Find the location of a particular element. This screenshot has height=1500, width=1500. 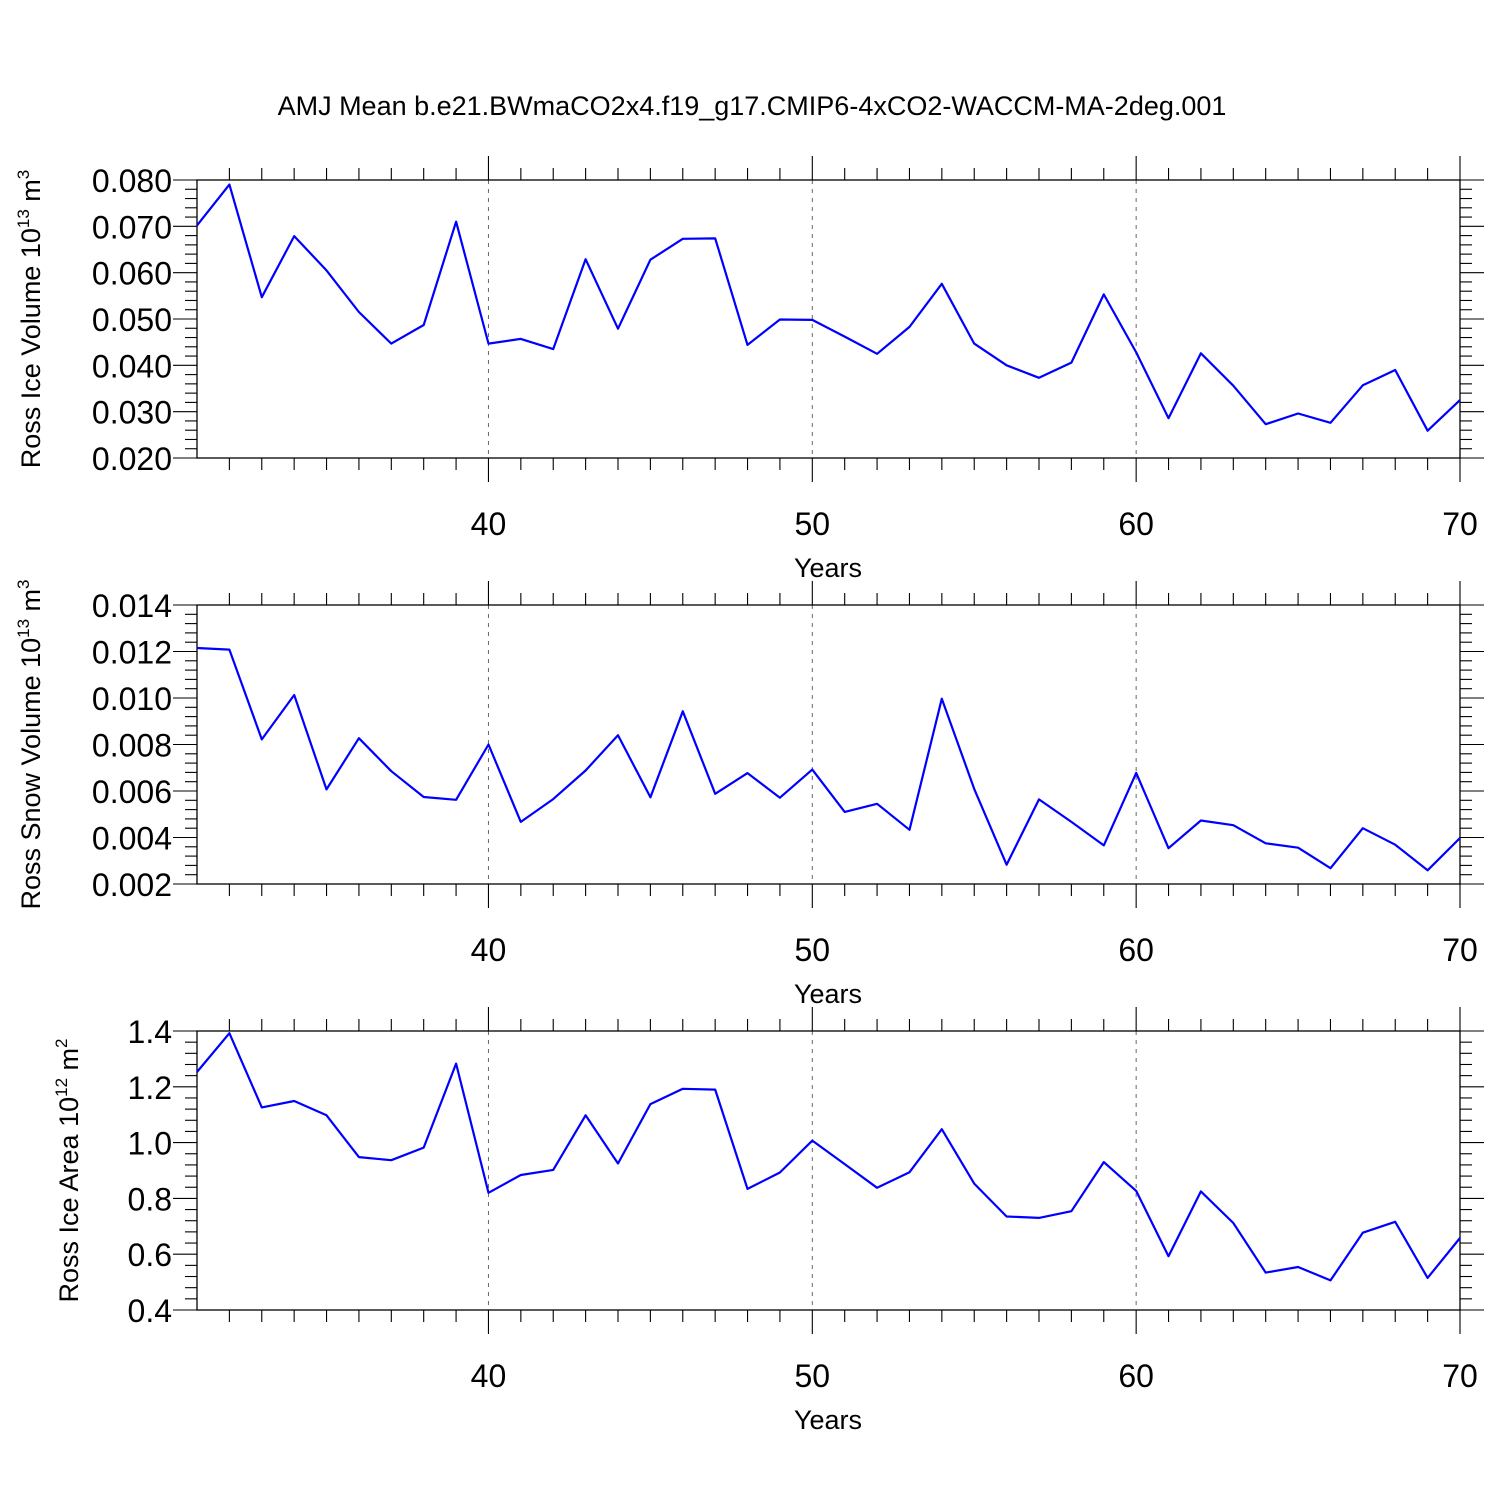

y-tick-label: 0.070 is located at coordinates (132, 227).